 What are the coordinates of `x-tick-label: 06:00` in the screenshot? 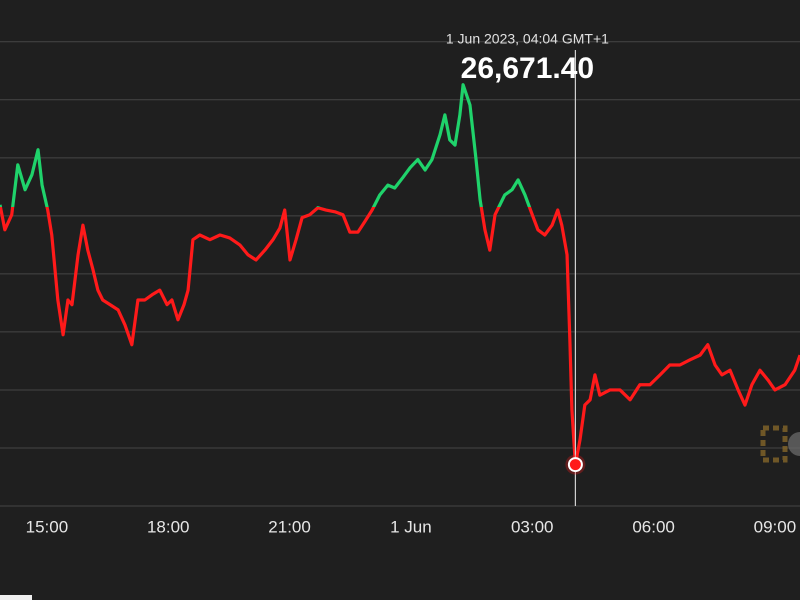 It's located at (653, 526).